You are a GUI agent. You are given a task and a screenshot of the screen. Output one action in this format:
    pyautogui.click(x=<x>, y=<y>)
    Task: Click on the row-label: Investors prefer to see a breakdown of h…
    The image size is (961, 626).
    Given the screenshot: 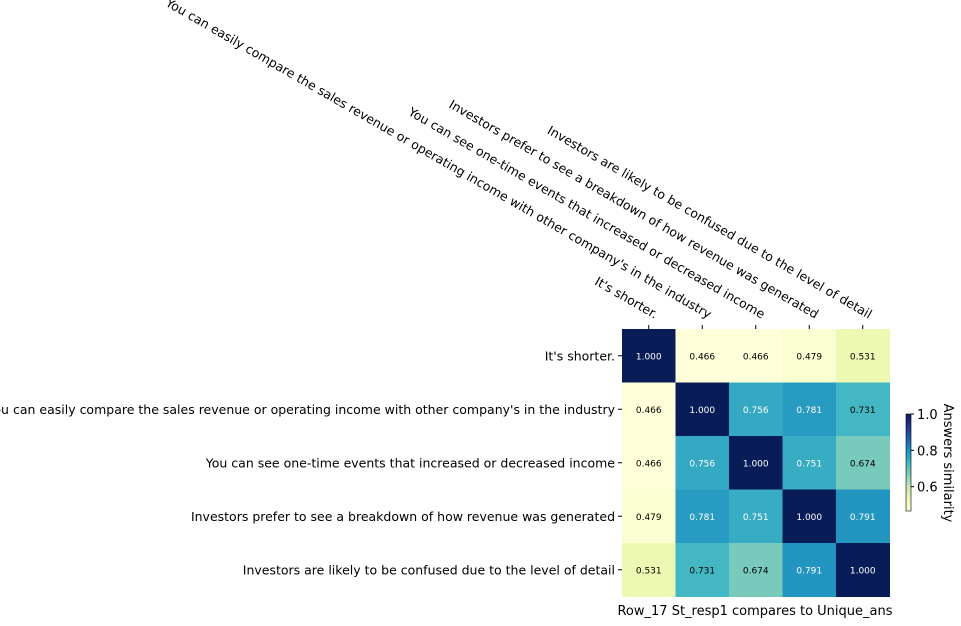 What is the action you would take?
    pyautogui.click(x=403, y=516)
    